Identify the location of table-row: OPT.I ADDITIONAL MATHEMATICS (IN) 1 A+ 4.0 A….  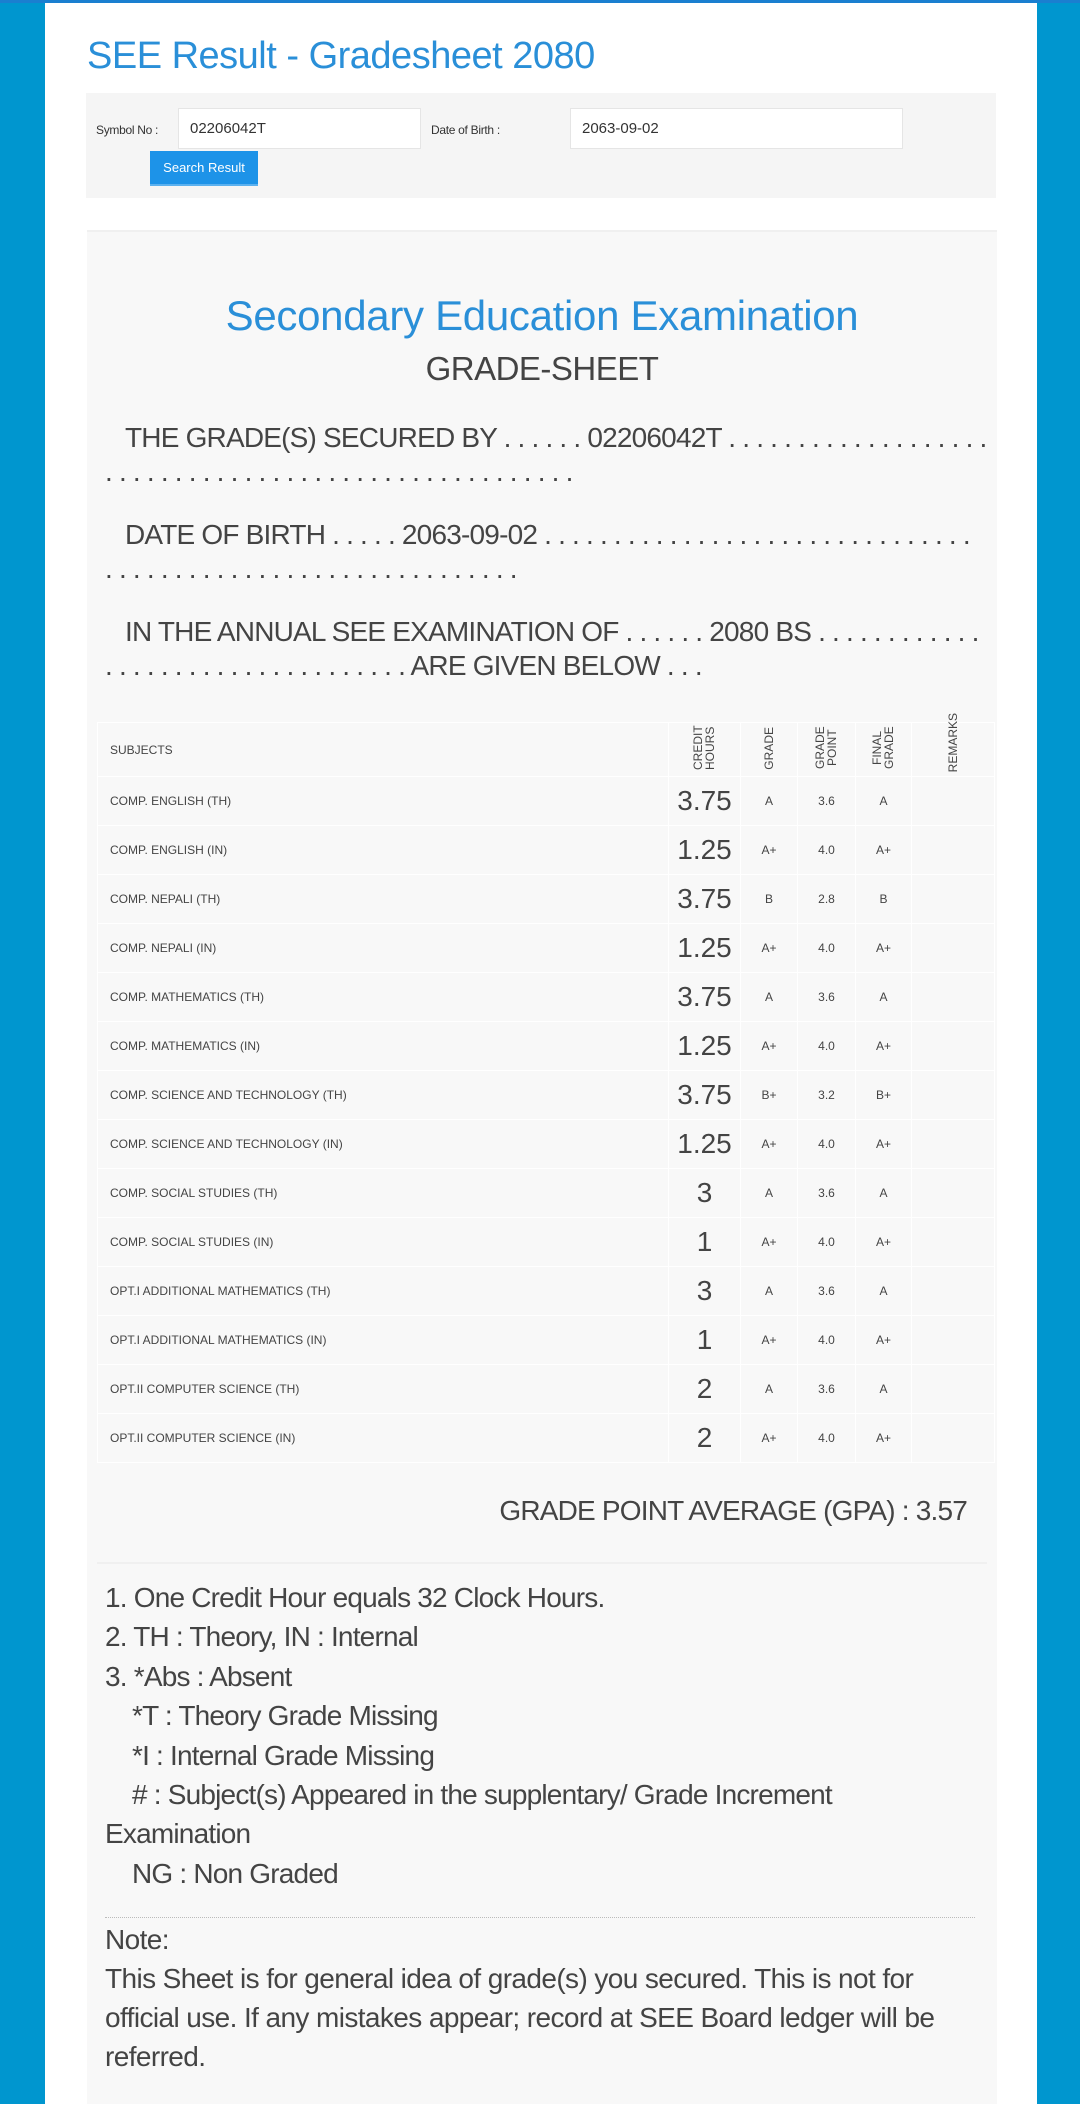
(546, 1340).